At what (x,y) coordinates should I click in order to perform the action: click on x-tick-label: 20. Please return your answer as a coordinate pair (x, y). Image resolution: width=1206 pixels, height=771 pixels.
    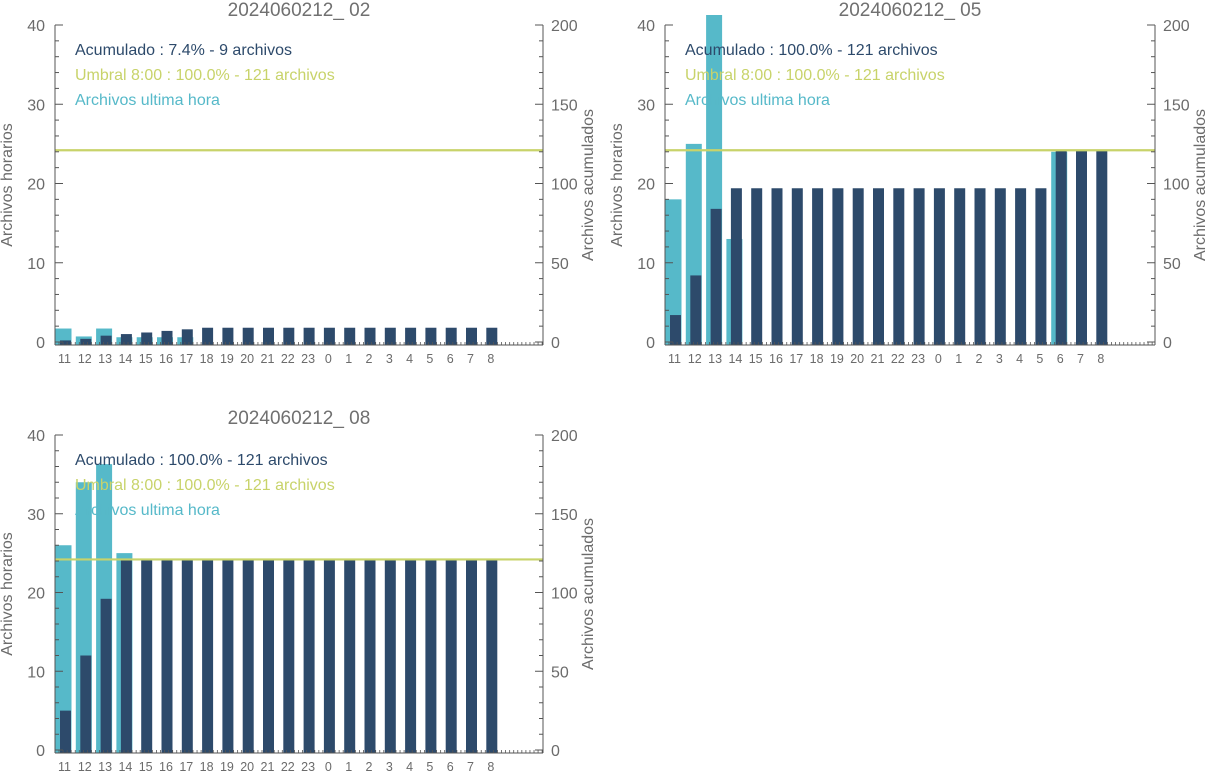
    Looking at the image, I should click on (247, 765).